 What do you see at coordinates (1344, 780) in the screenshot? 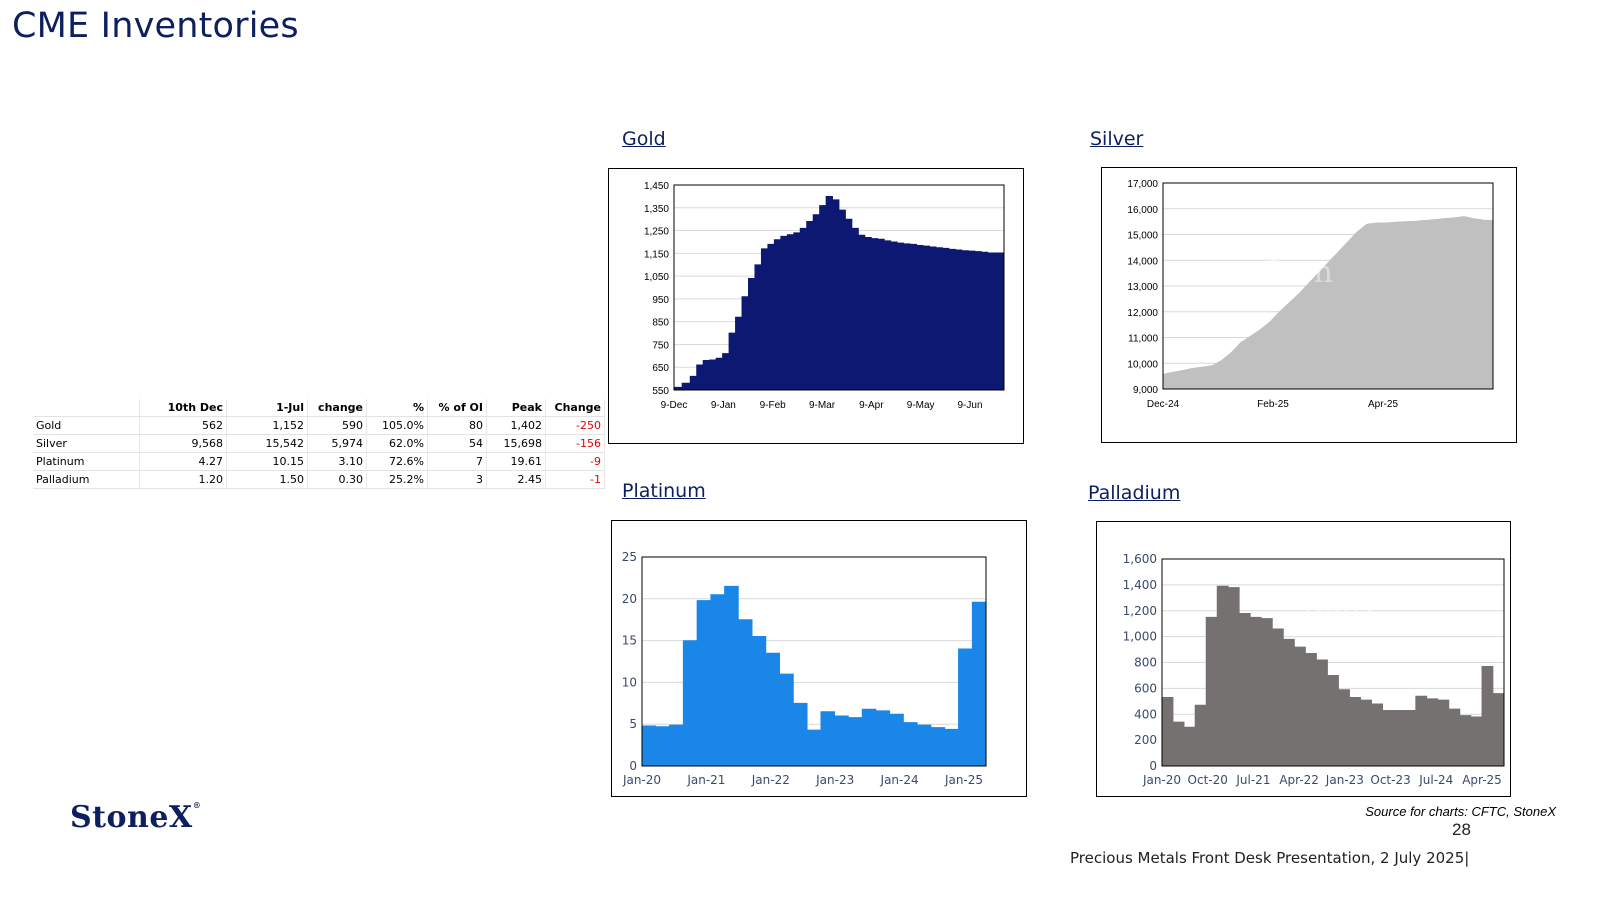
I see `x-tick-label: Jan-23` at bounding box center [1344, 780].